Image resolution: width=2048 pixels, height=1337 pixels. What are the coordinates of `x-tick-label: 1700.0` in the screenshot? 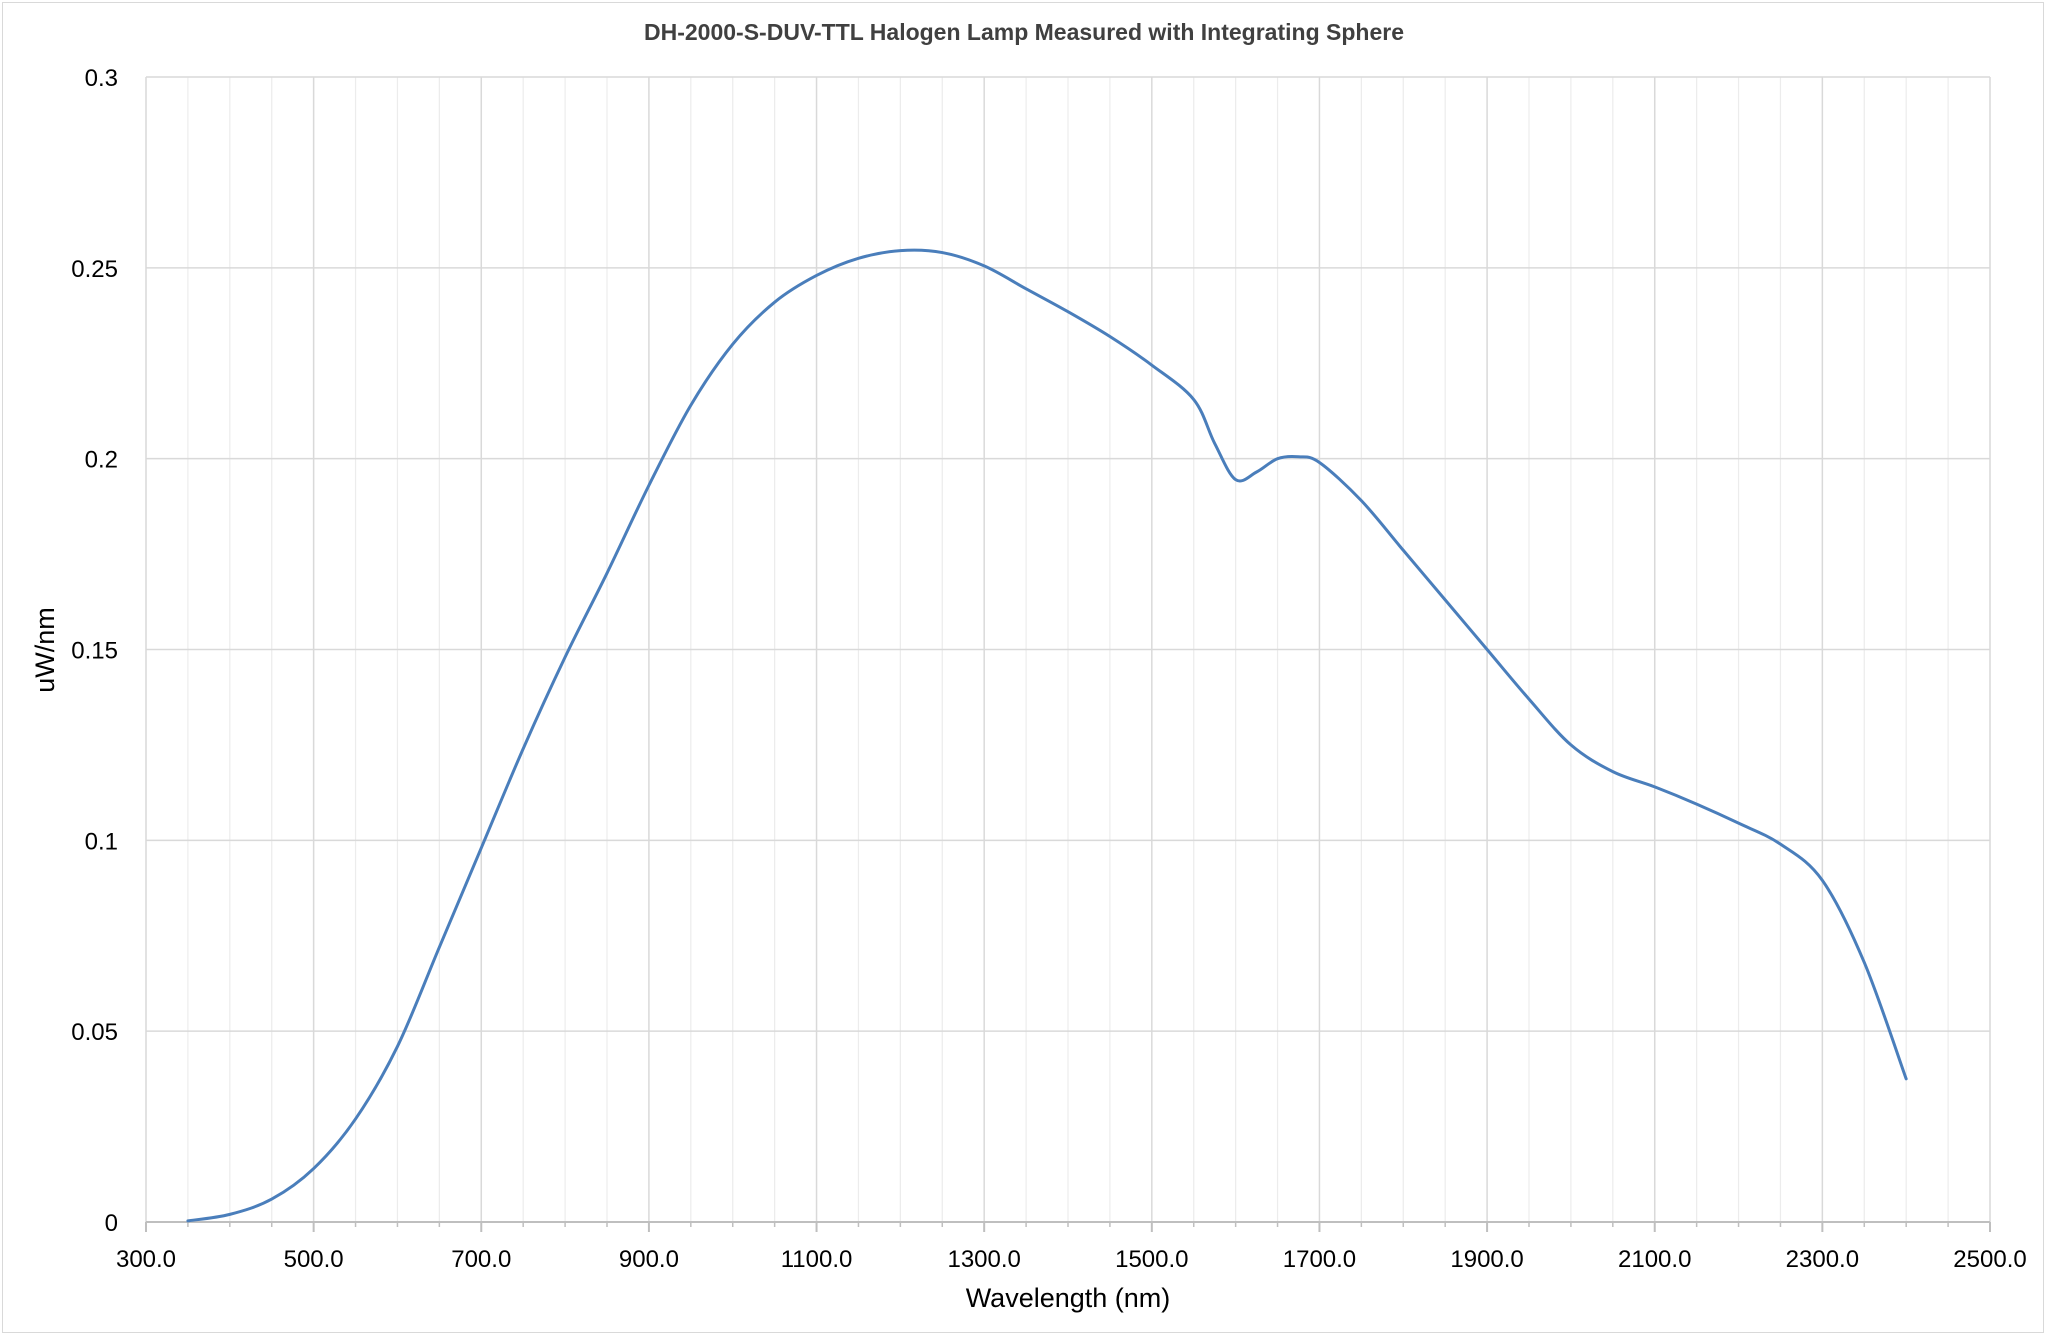 It's located at (1319, 1259).